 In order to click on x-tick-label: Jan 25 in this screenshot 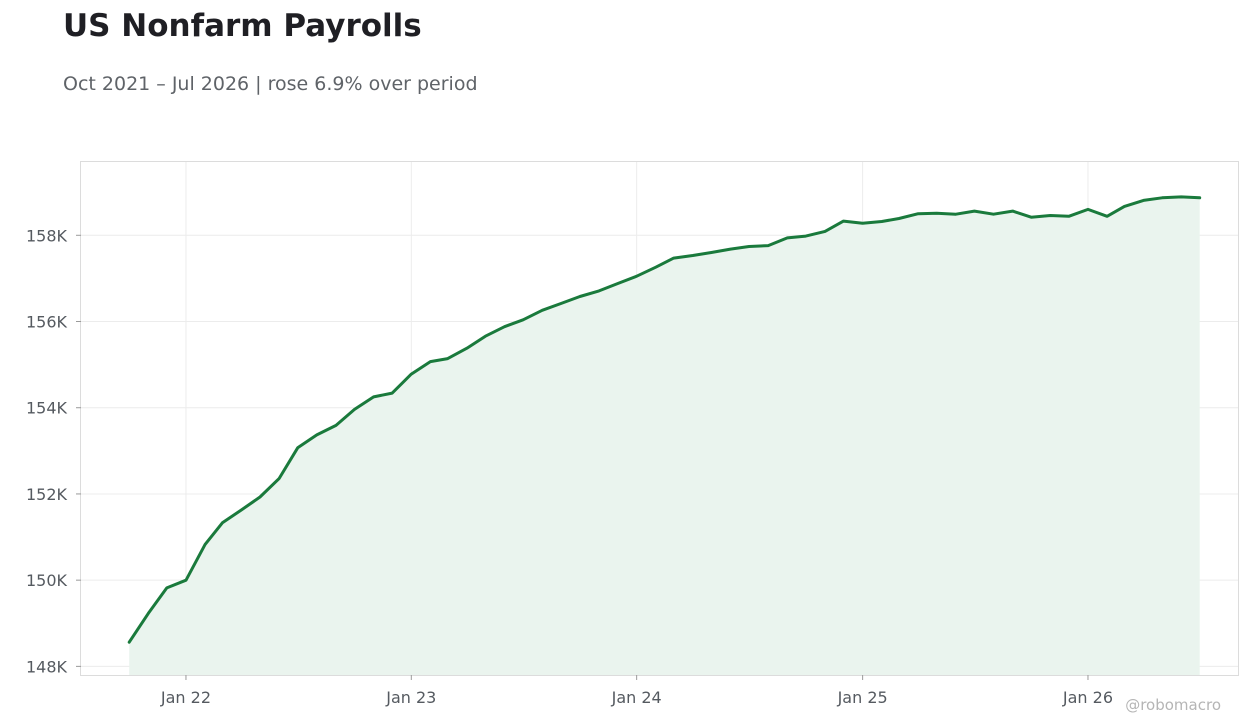, I will do `click(862, 697)`.